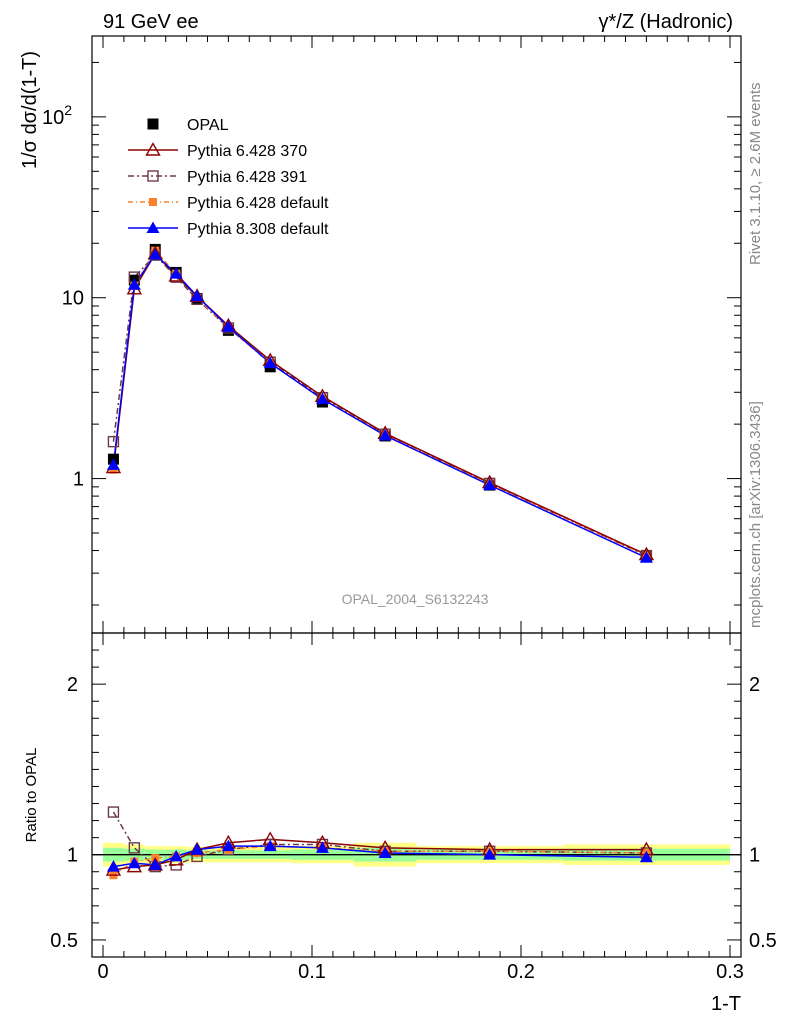 This screenshot has height=1024, width=786. Describe the element at coordinates (31, 795) in the screenshot. I see `ratio-y-axis-label: Ratio to OPAL` at that location.